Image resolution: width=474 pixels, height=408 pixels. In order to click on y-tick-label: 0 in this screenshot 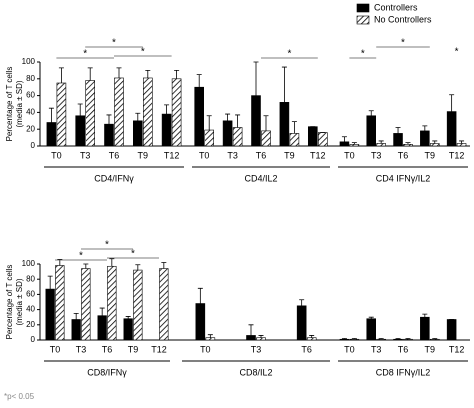, I will do `click(33, 339)`.